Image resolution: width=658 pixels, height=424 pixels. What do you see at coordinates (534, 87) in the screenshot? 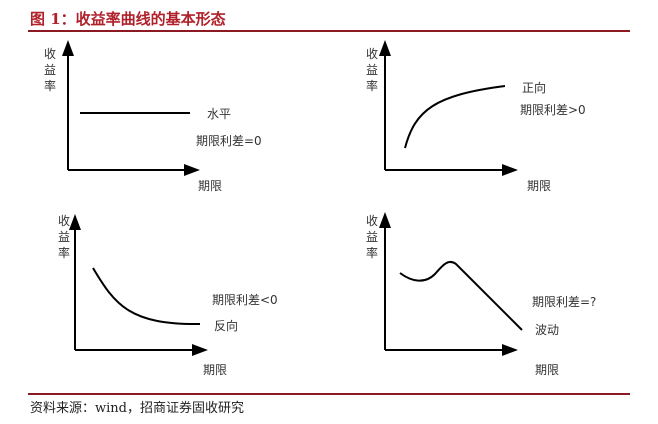
I see `shape-label: 正向` at bounding box center [534, 87].